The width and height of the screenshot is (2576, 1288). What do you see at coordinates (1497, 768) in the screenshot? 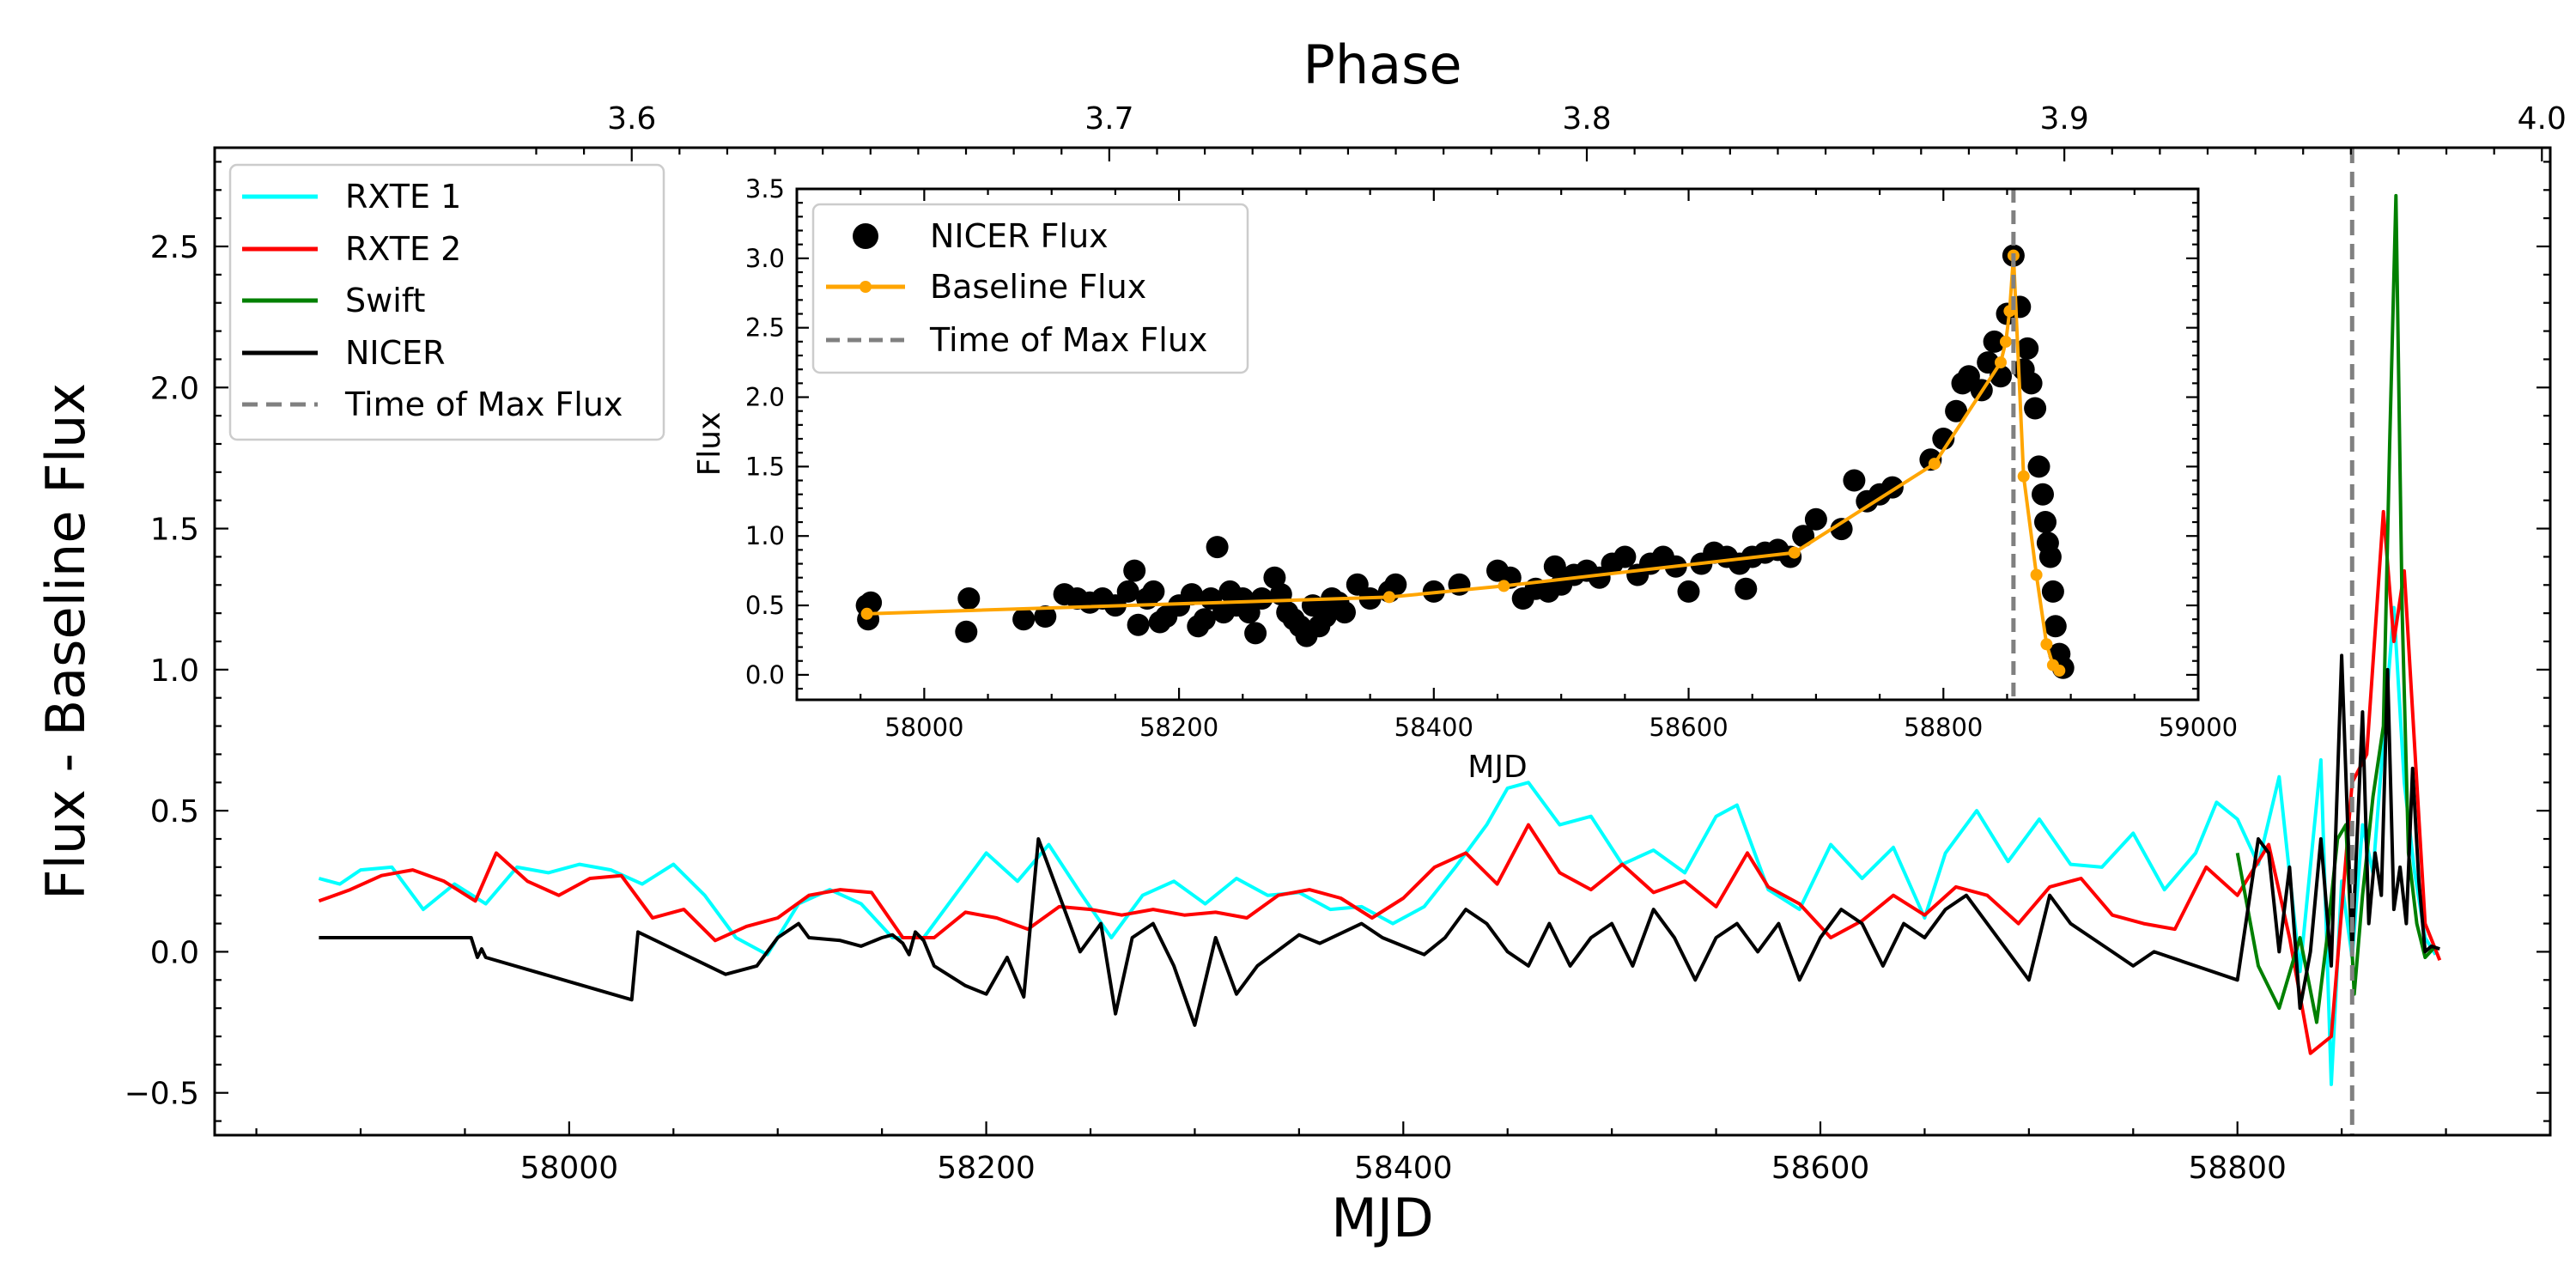
I see `inset-x-label: MJD` at bounding box center [1497, 768].